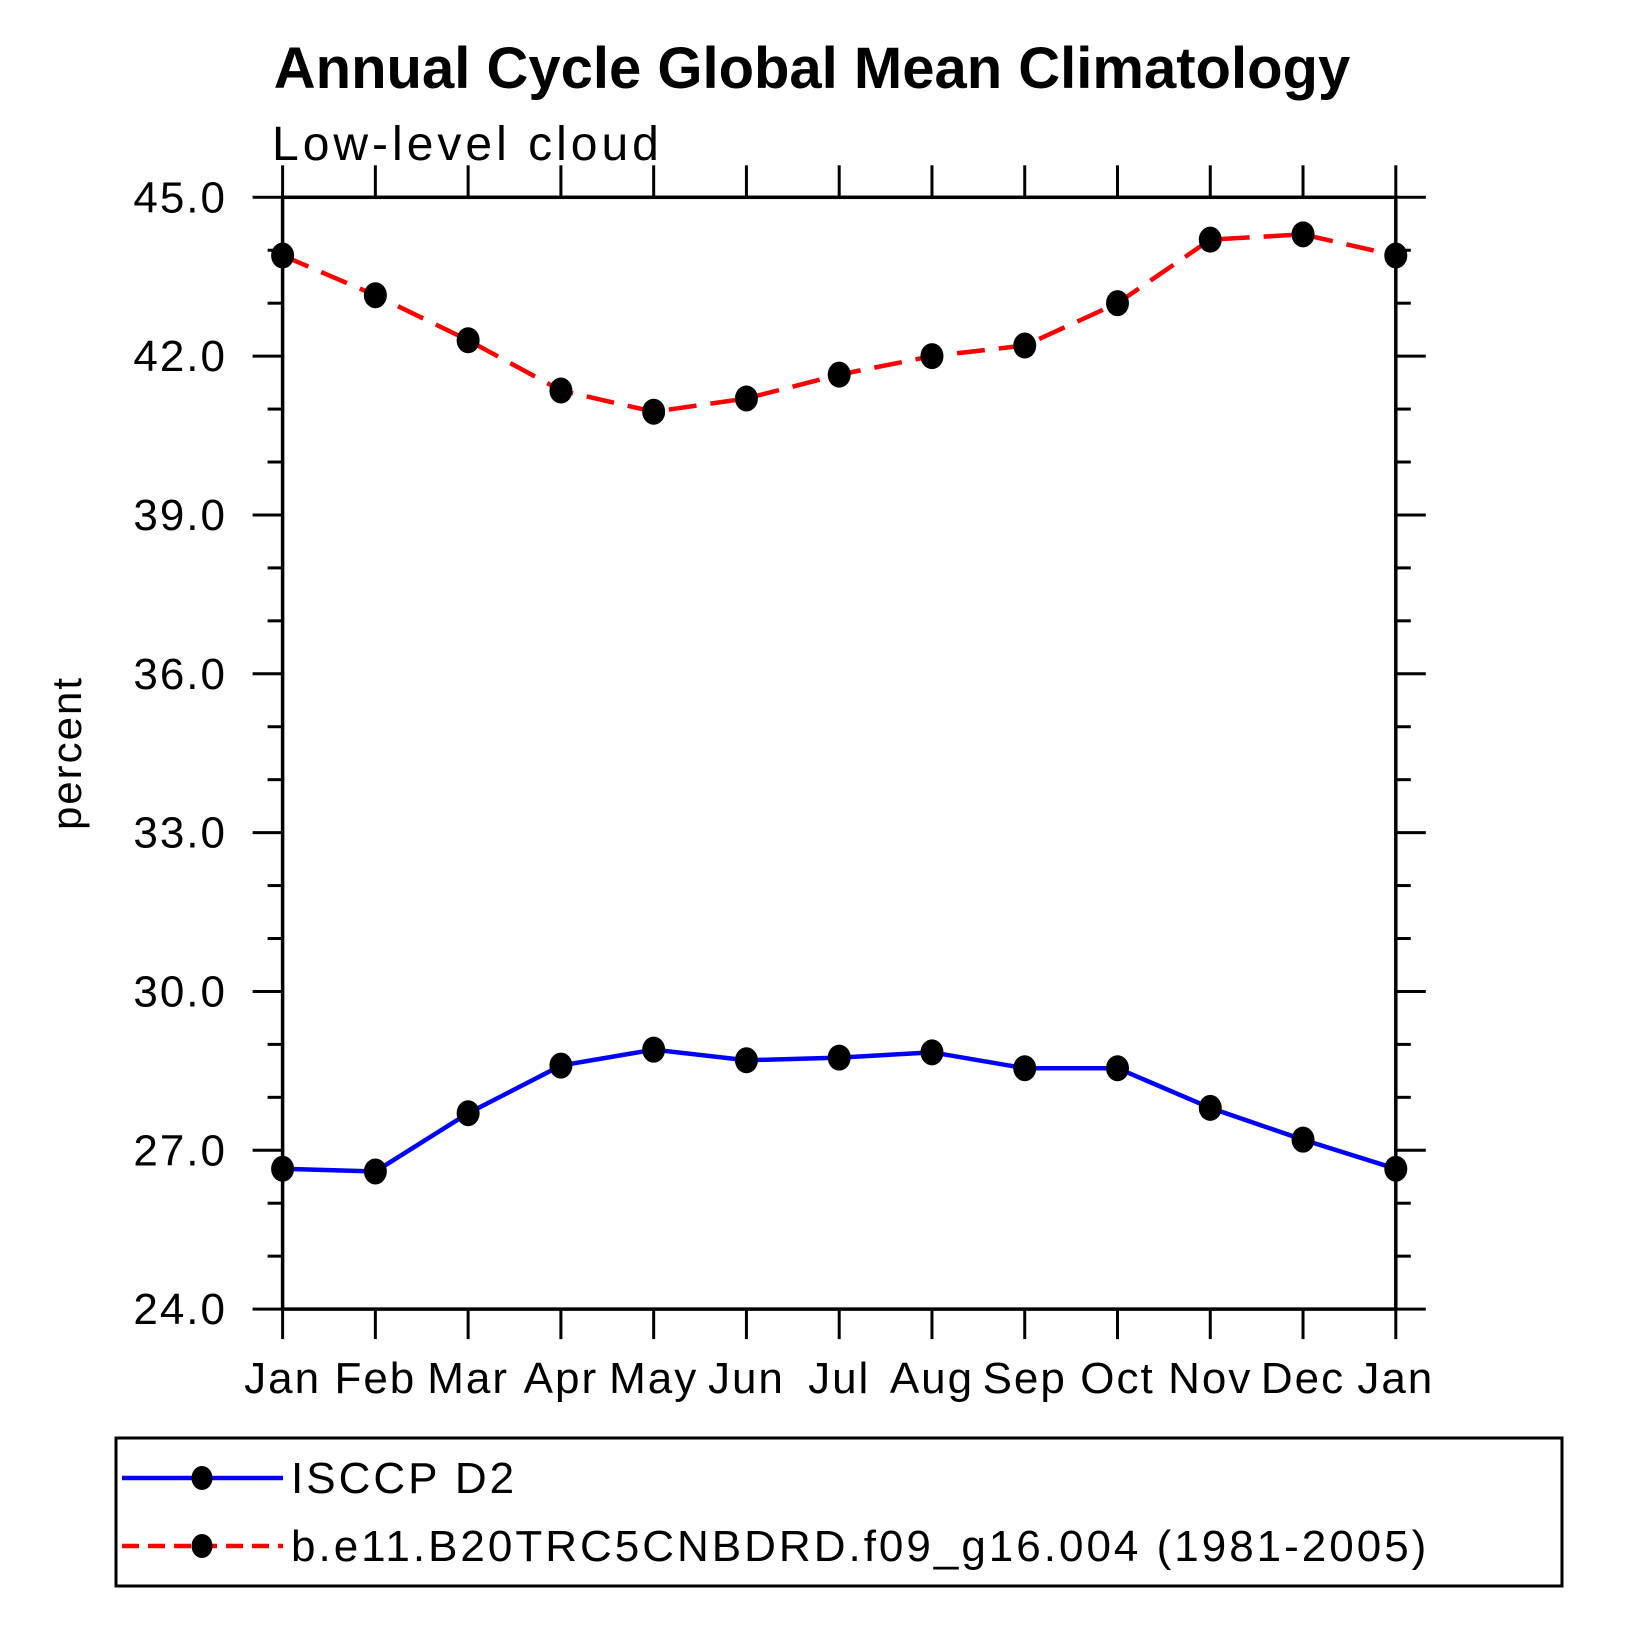 The image size is (1625, 1625). I want to click on x-axis-tick-label: Jul, so click(839, 1378).